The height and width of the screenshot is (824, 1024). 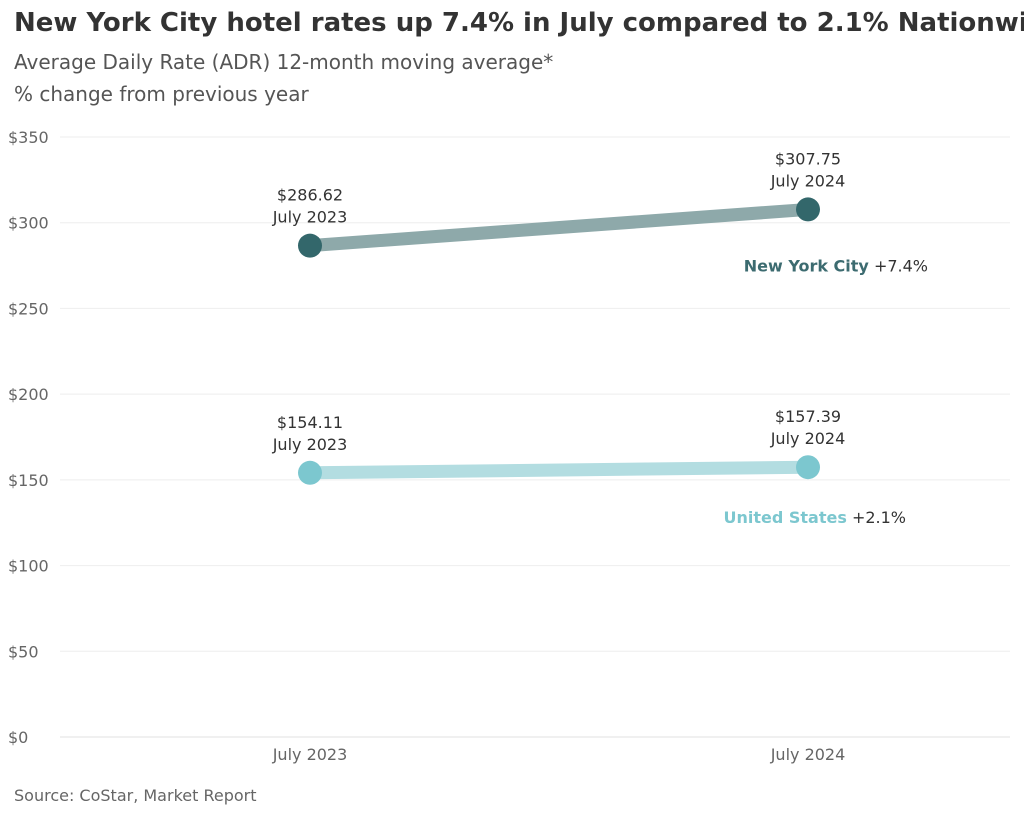 What do you see at coordinates (18, 737) in the screenshot?
I see `y-tick-label: $0` at bounding box center [18, 737].